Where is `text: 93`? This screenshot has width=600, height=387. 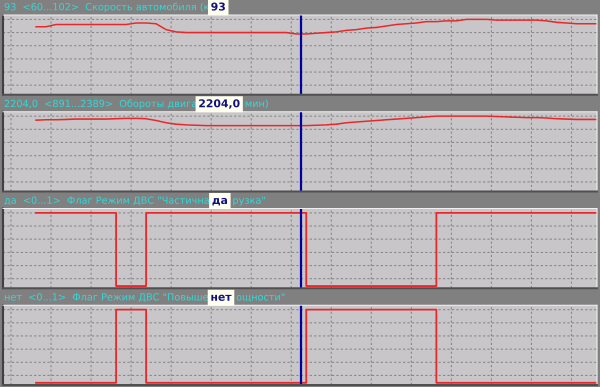 text: 93 is located at coordinates (218, 6).